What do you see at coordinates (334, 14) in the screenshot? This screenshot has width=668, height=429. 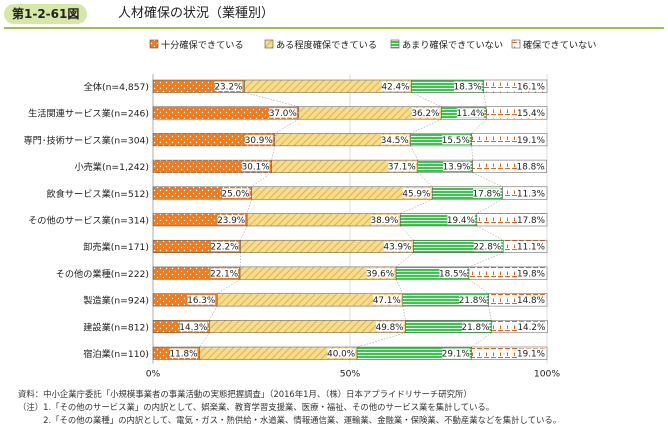 I see `figure-header: 第1-2-61図 人材確保の状況（業種別）` at bounding box center [334, 14].